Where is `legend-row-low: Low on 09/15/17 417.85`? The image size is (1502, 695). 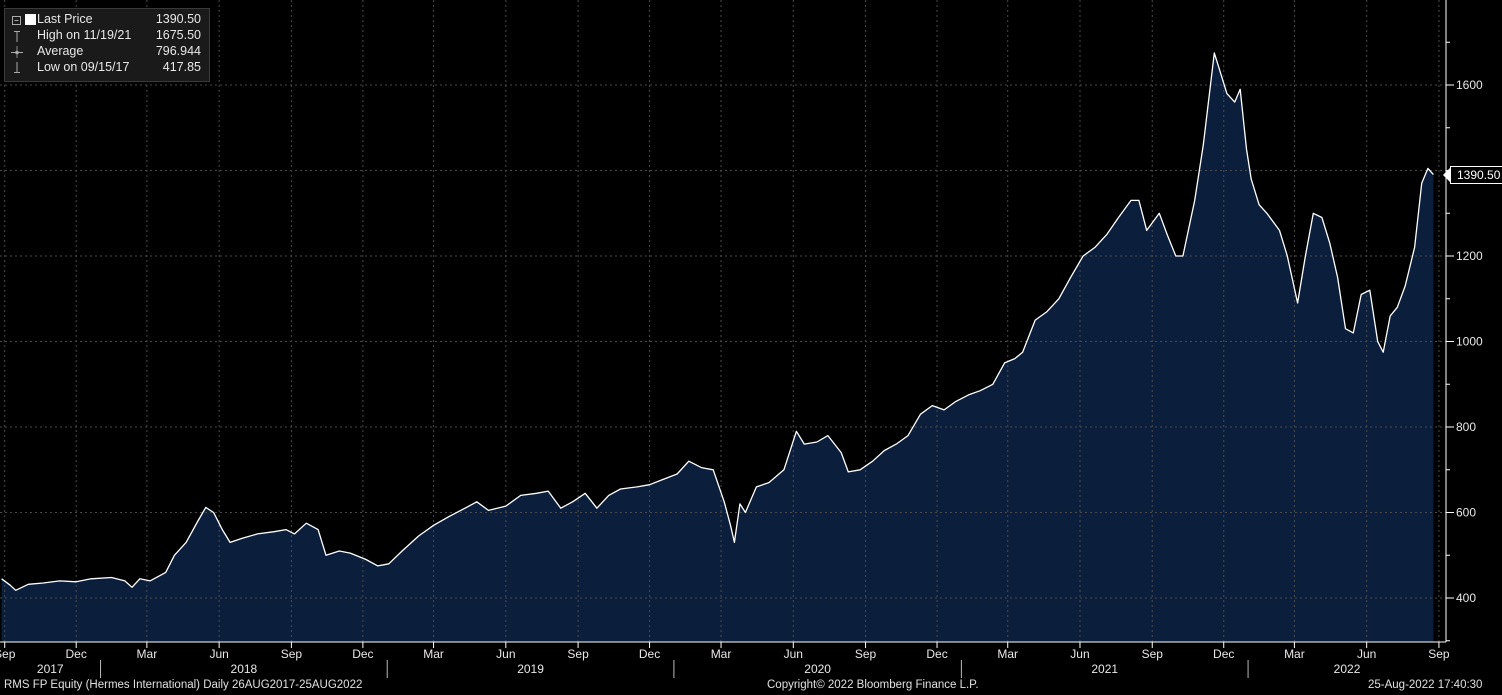
legend-row-low: Low on 09/15/17 417.85 is located at coordinates (107, 68).